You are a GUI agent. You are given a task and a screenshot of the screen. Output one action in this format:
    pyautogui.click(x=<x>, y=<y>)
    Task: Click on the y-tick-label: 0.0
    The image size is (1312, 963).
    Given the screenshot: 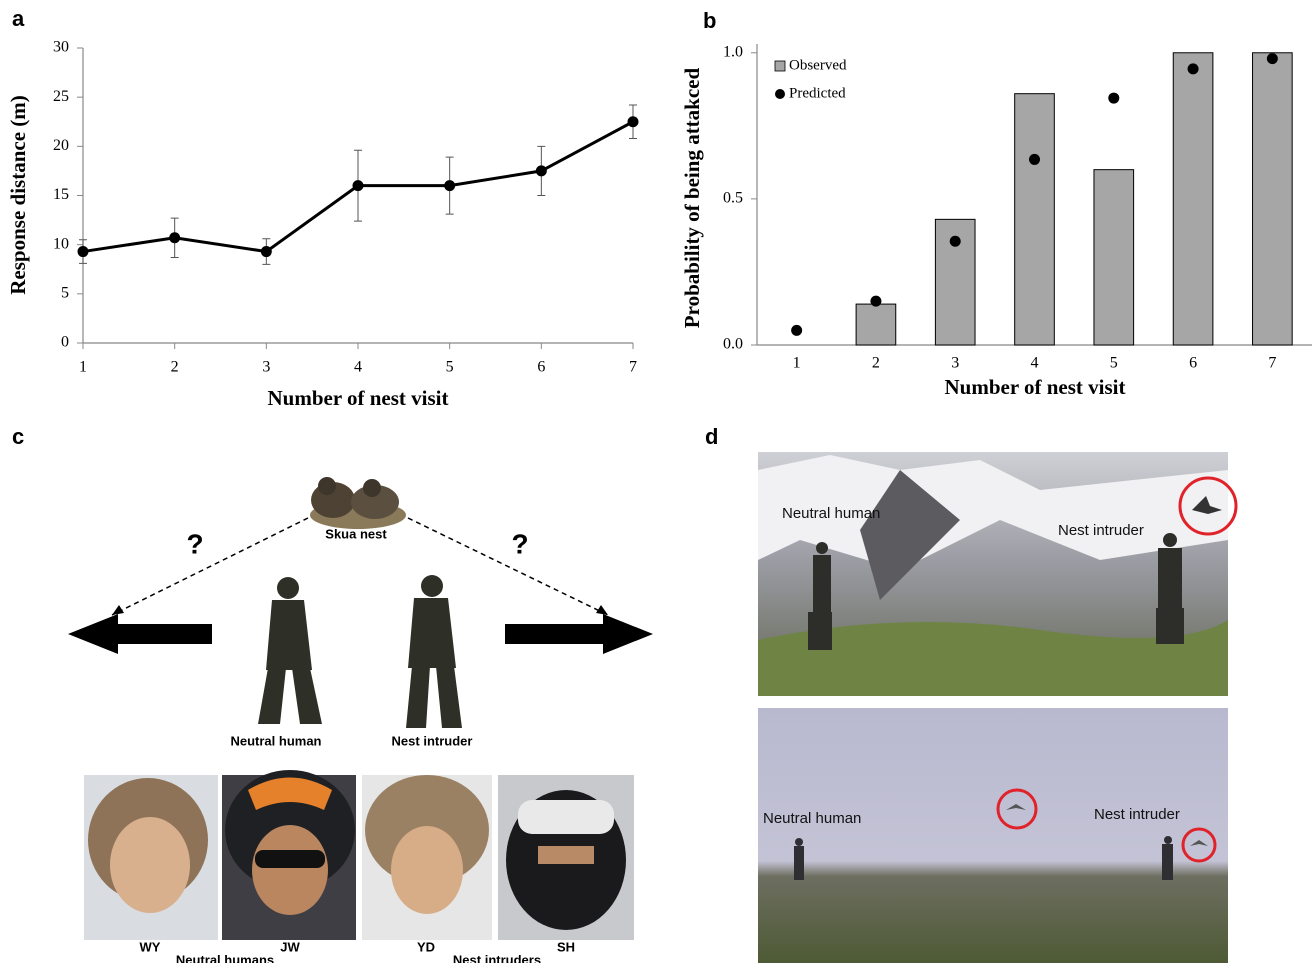 What is the action you would take?
    pyautogui.click(x=733, y=344)
    